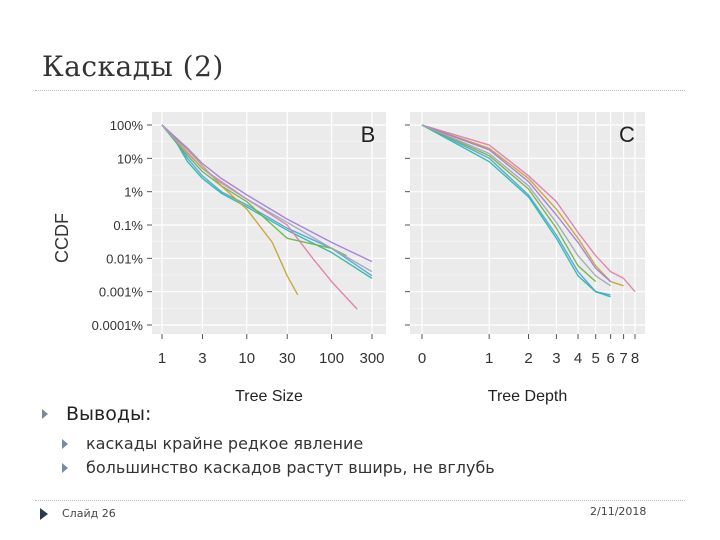 The height and width of the screenshot is (540, 720). I want to click on x-tick-label: 7, so click(623, 358).